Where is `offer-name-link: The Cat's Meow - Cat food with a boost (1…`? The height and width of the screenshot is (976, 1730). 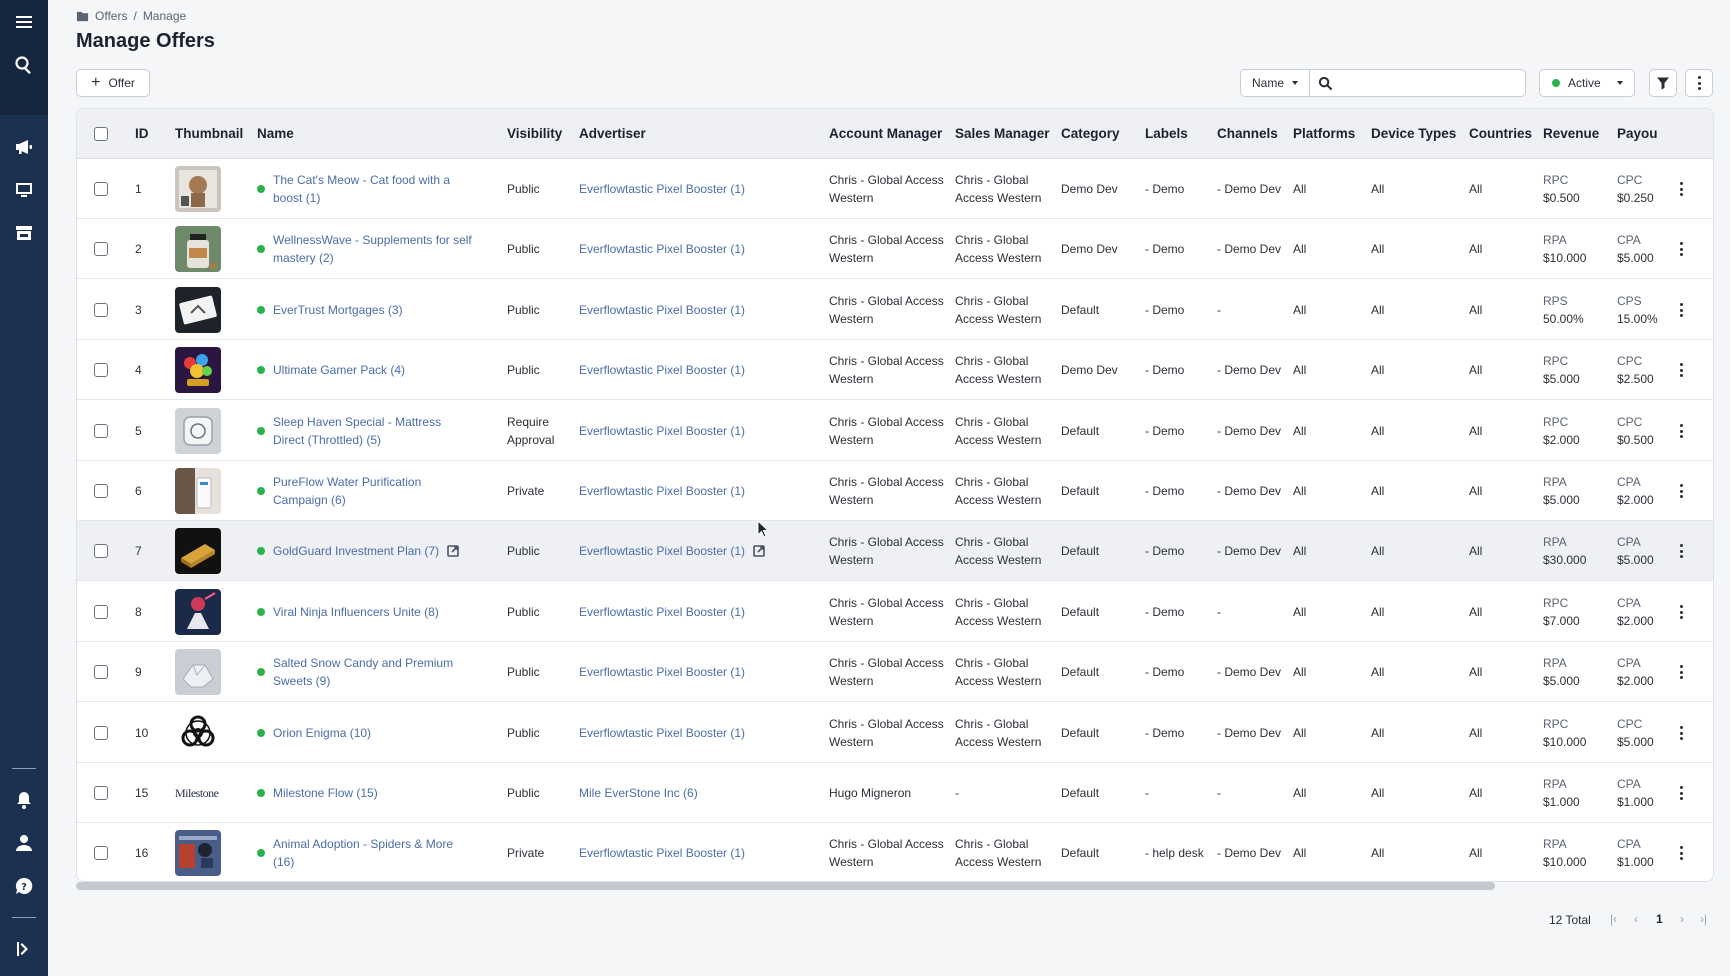
offer-name-link: The Cat's Meow - Cat food with a boost (1… is located at coordinates (362, 189).